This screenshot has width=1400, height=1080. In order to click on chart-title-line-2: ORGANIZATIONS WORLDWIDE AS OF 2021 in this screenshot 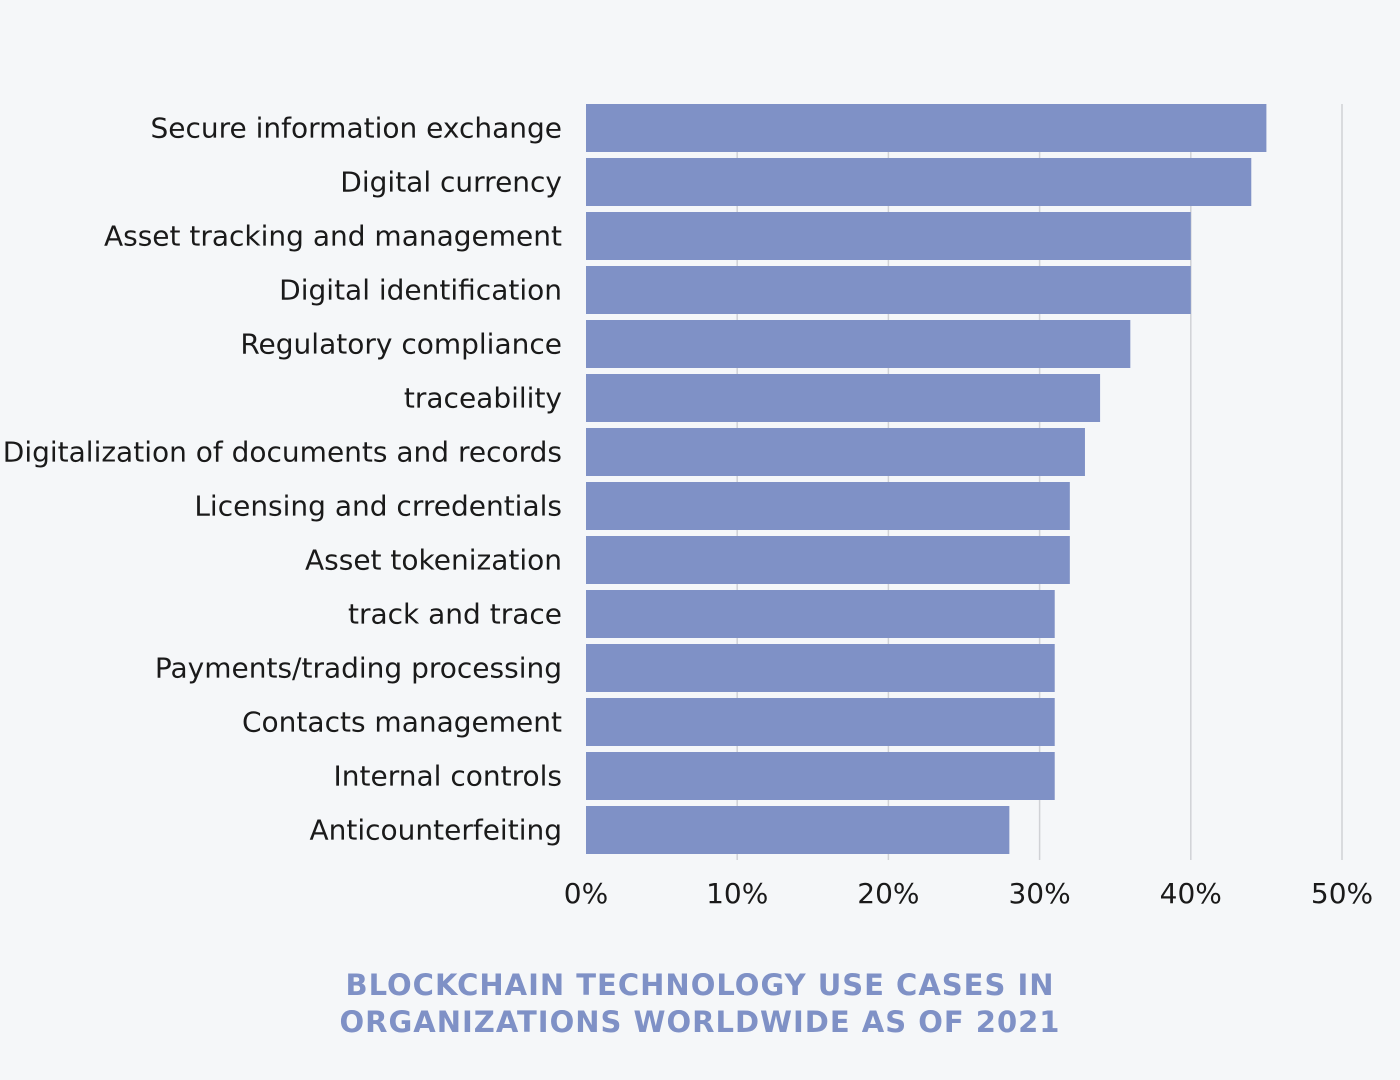, I will do `click(700, 1022)`.